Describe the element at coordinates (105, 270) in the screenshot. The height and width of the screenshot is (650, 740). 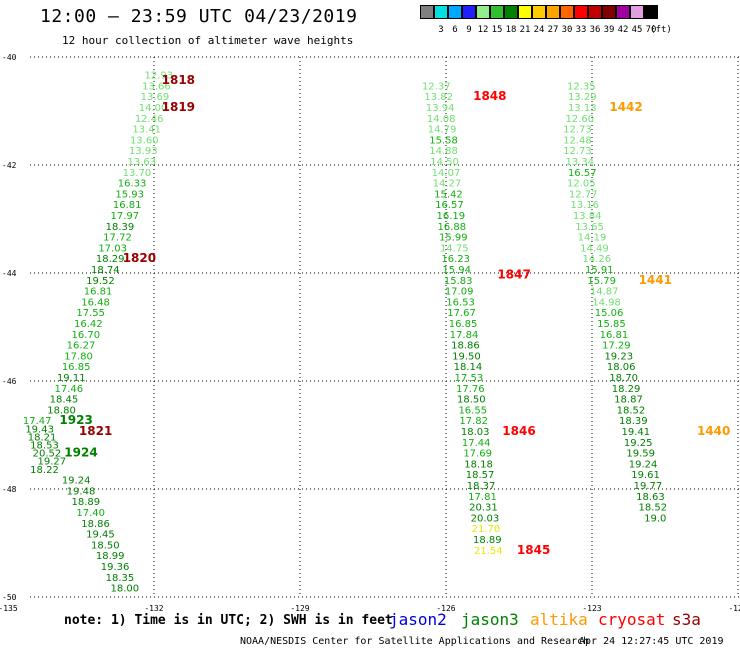
I see `wave-height-value: 18.74` at that location.